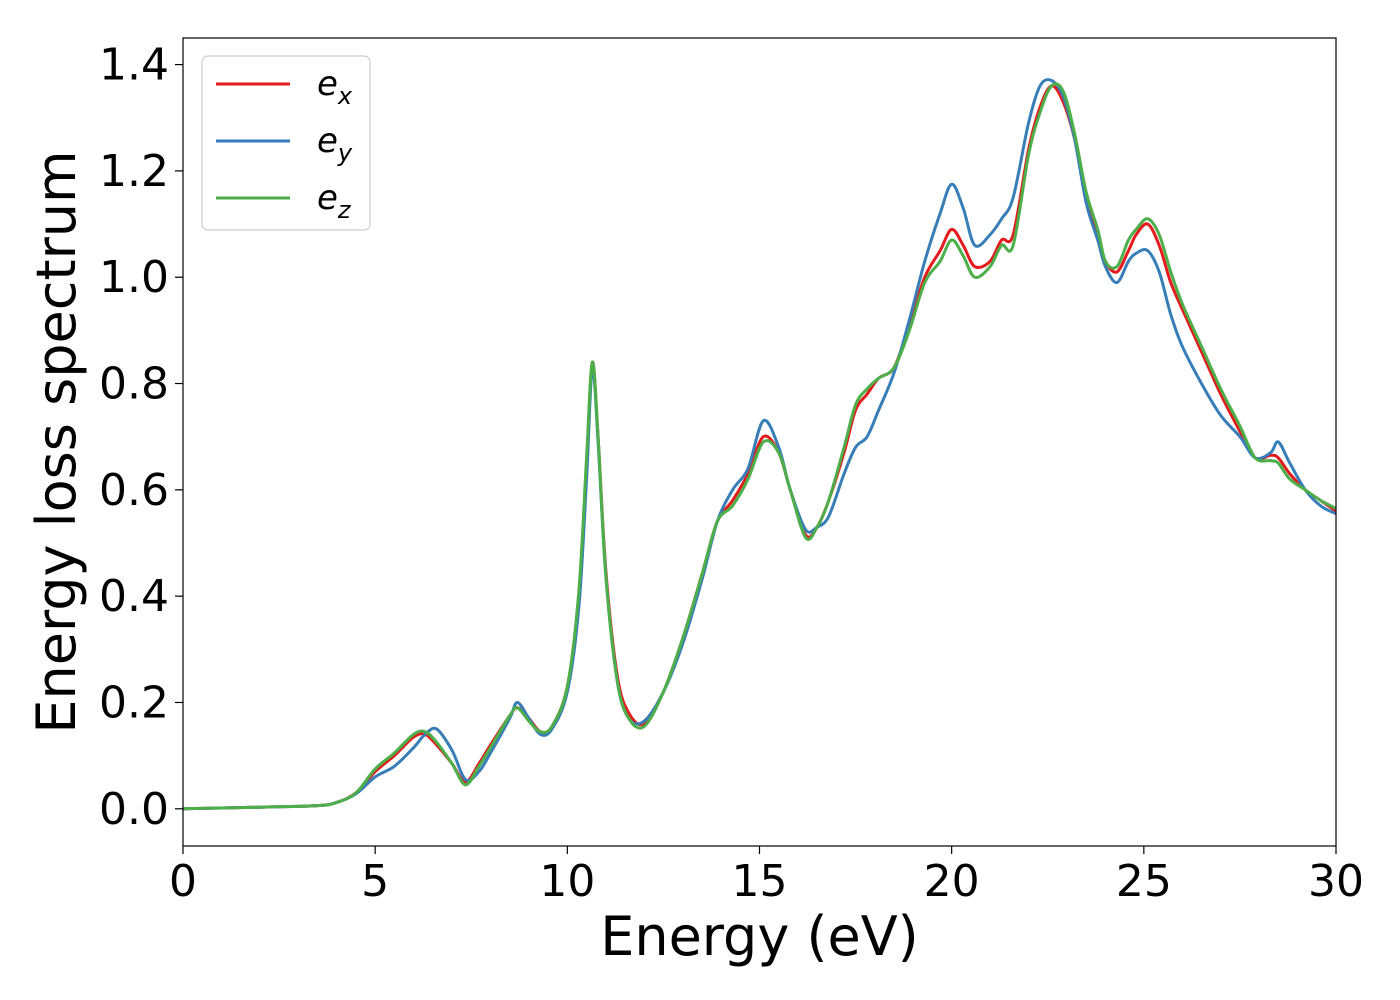 Image resolution: width=1400 pixels, height=1000 pixels. I want to click on x-tick-label: 20, so click(952, 881).